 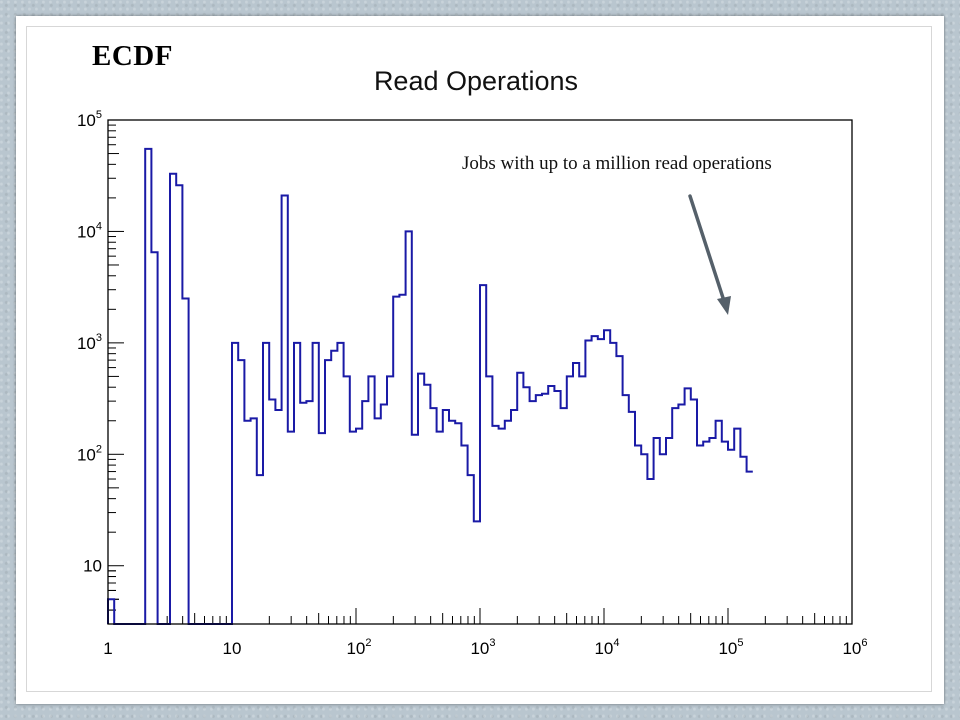 What do you see at coordinates (99, 449) in the screenshot?
I see `y-tick-label-exponent: 2` at bounding box center [99, 449].